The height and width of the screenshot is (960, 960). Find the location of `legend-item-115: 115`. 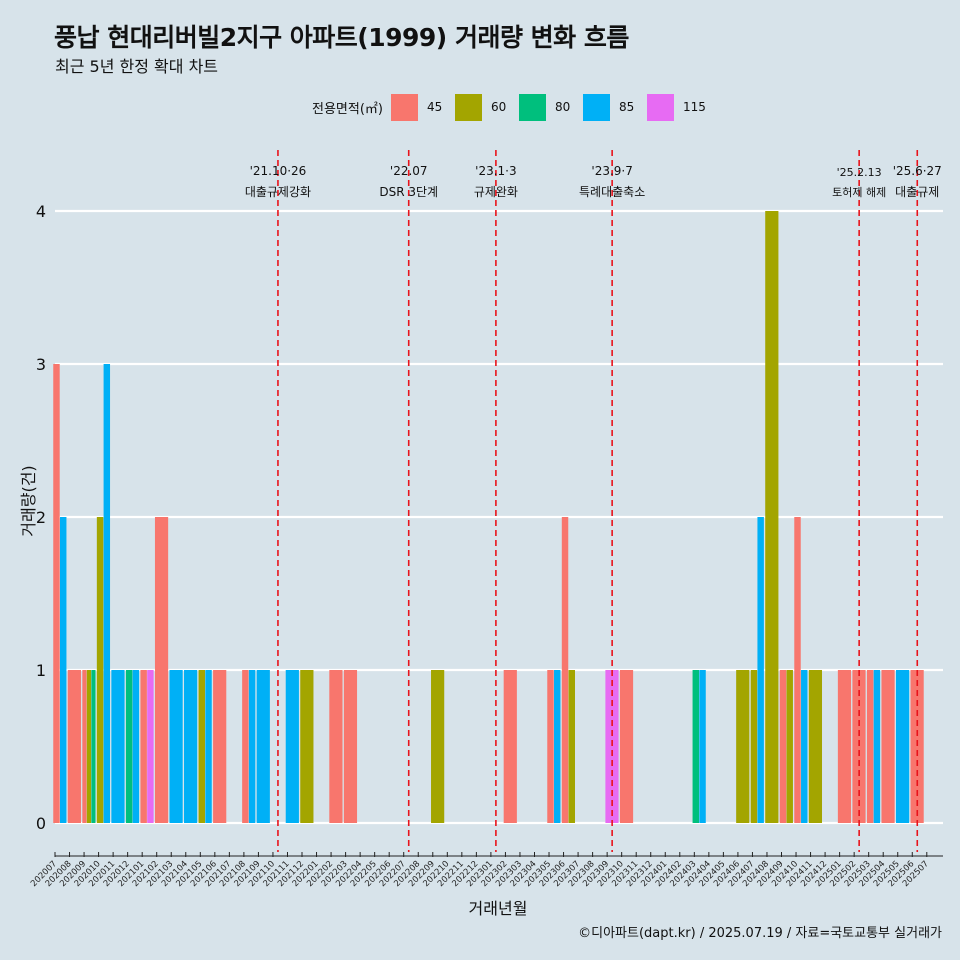

legend-item-115: 115 is located at coordinates (676, 107).